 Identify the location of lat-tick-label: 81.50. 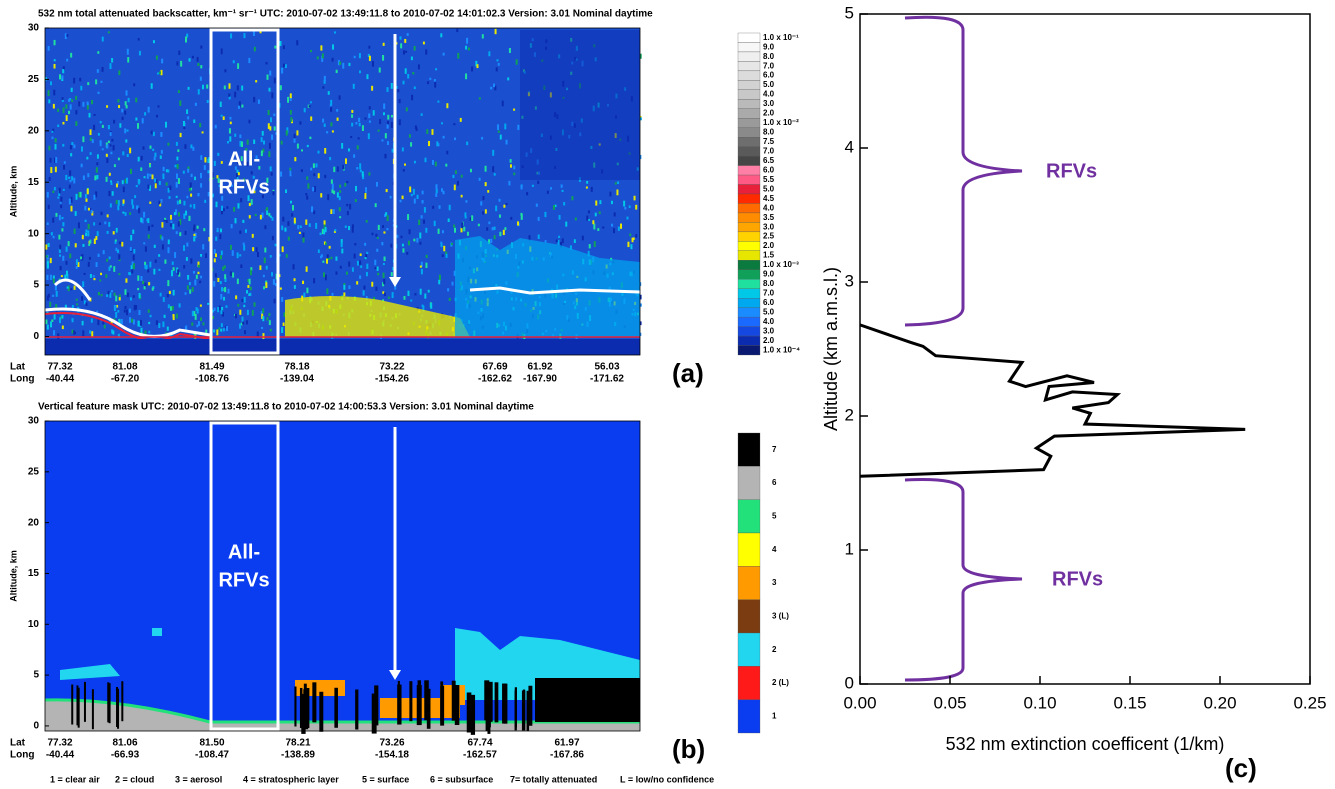
(211, 743).